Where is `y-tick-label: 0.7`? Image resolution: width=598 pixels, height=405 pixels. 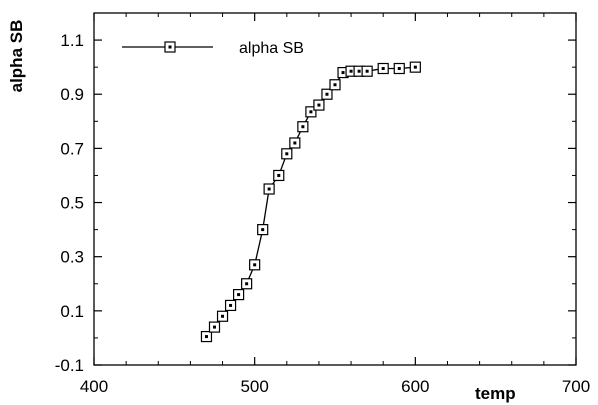 y-tick-label: 0.7 is located at coordinates (72, 148).